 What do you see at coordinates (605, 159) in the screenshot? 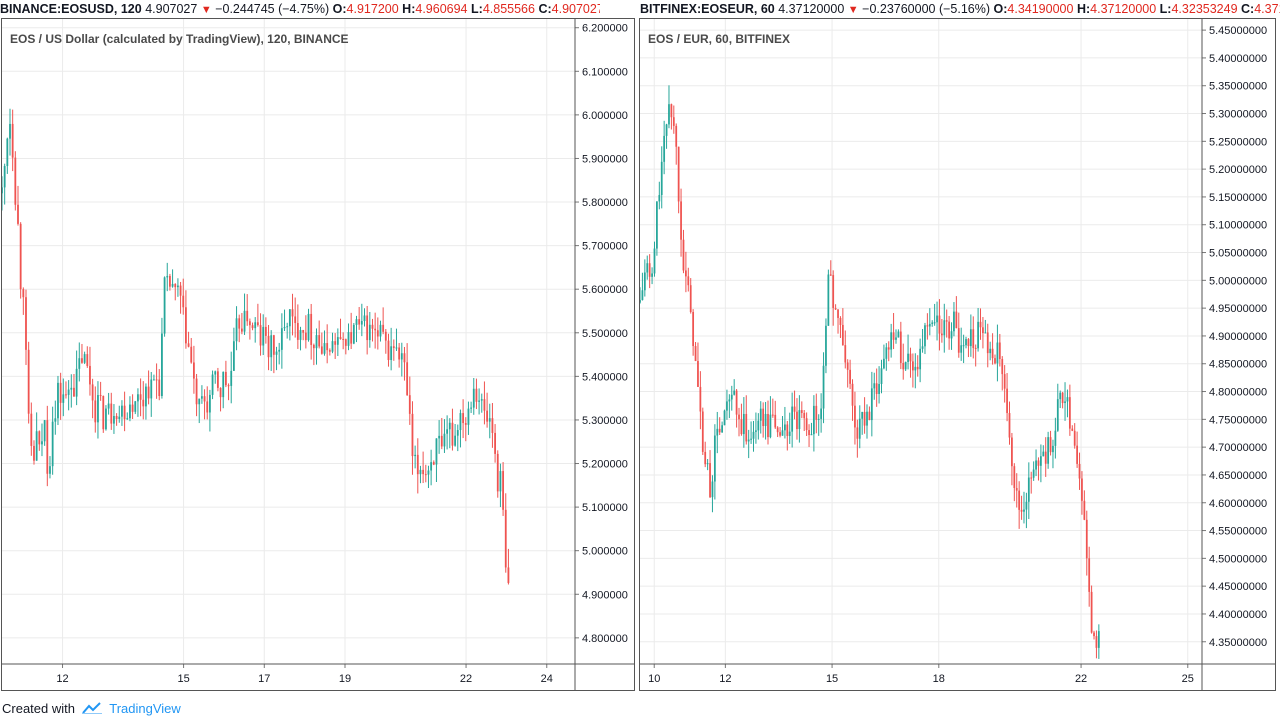
I see `y-tick-label: 5.900000` at bounding box center [605, 159].